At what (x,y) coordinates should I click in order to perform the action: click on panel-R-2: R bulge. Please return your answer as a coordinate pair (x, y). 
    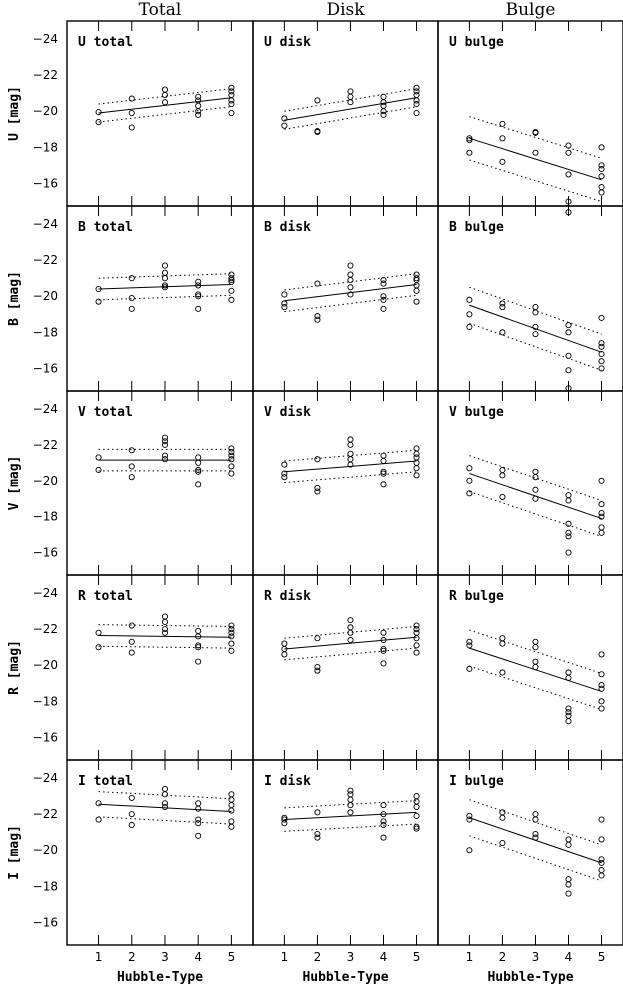
    Looking at the image, I should click on (530, 667).